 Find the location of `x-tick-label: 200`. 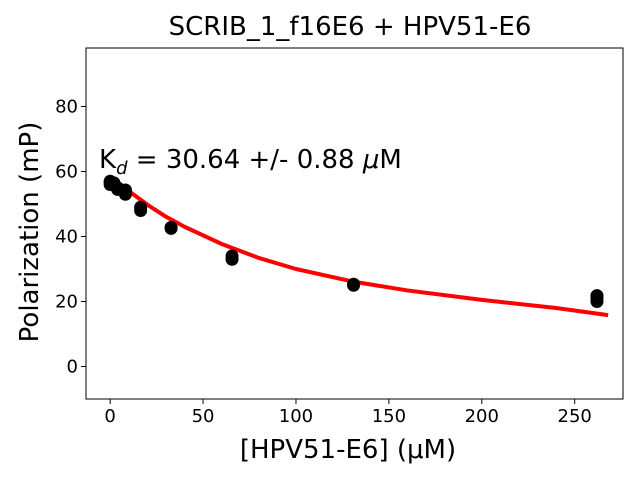

x-tick-label: 200 is located at coordinates (482, 416).